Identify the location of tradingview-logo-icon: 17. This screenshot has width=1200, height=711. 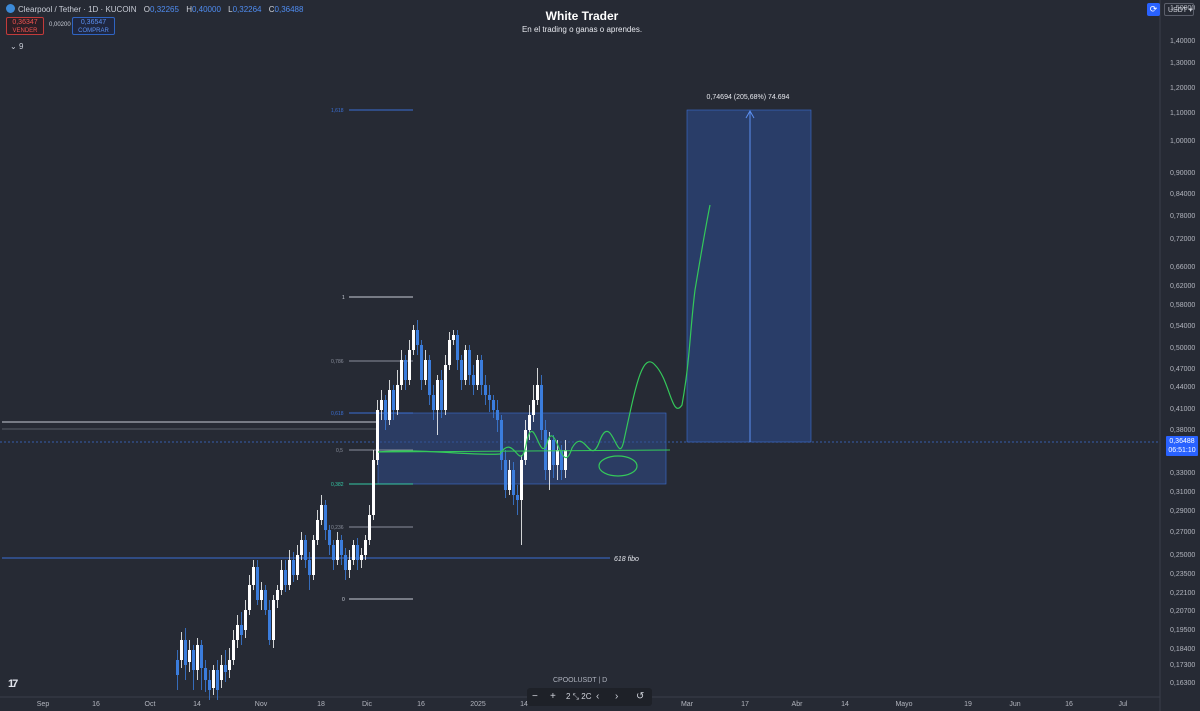
(13, 684).